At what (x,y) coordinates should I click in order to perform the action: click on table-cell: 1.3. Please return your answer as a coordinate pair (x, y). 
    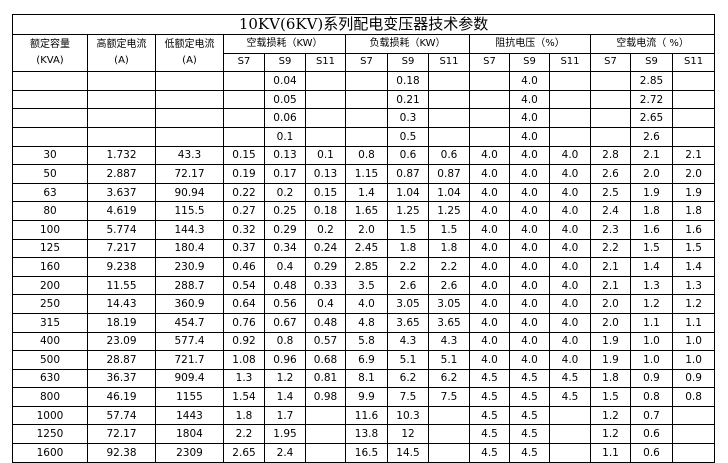
    Looking at the image, I should click on (244, 378).